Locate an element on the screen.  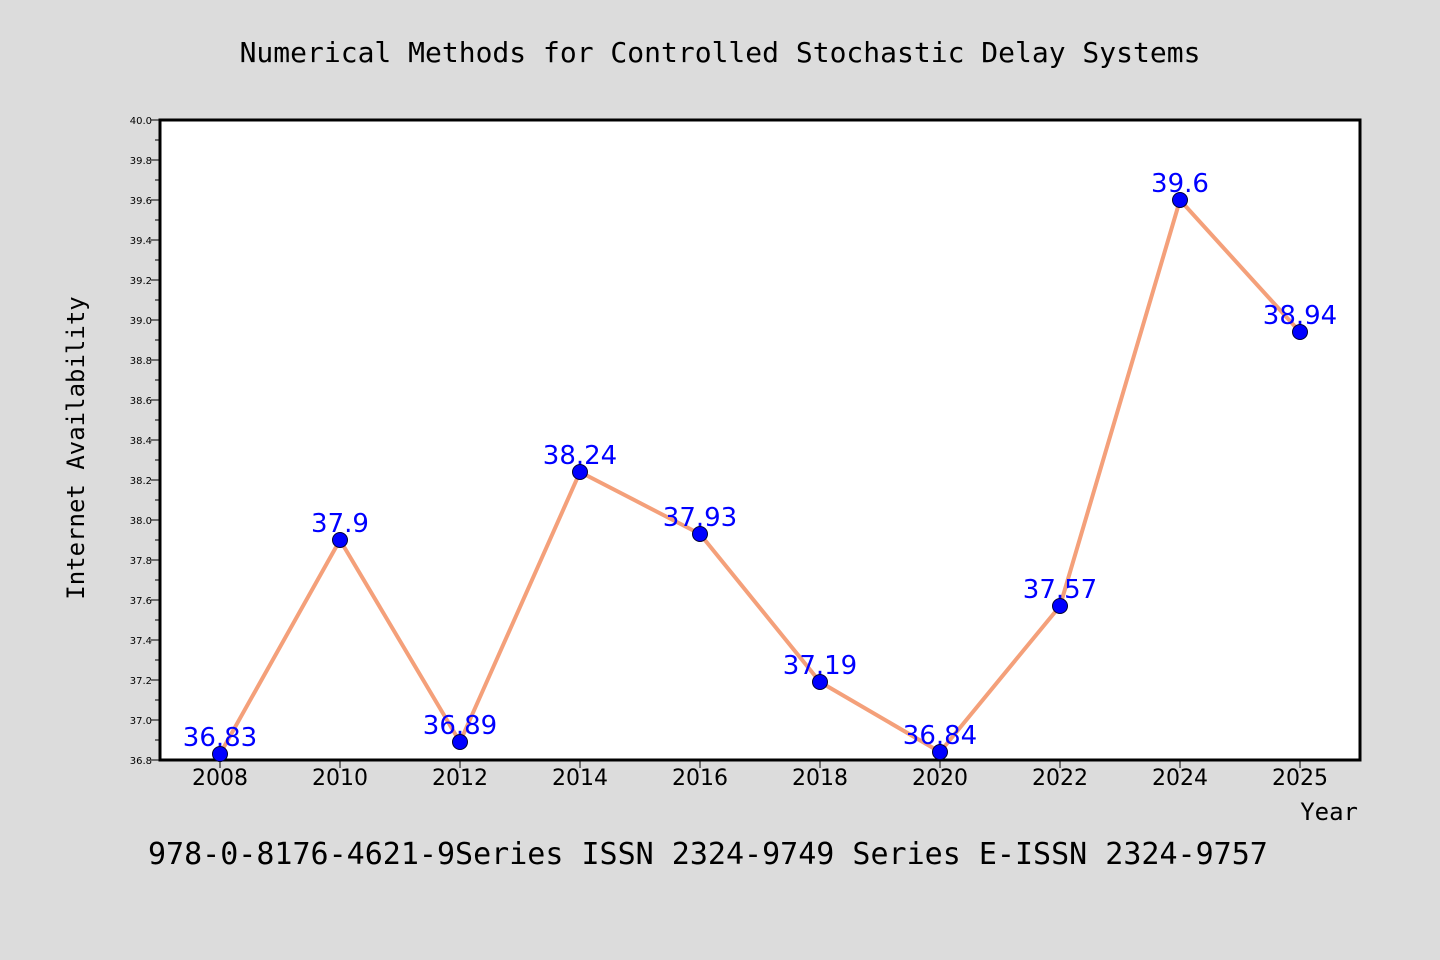
data-label: 38.94 is located at coordinates (1300, 316).